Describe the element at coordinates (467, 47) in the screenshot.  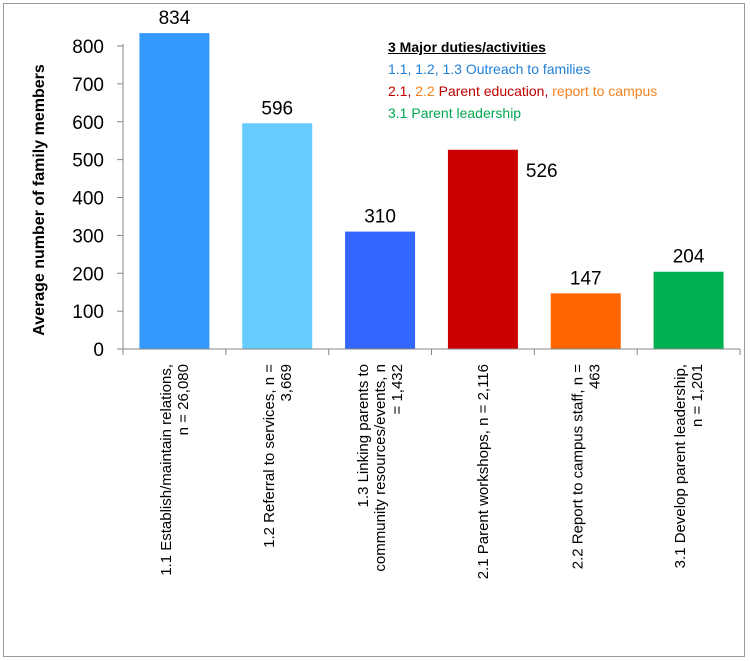
I see `legend-title: 3 Major duties/activities` at that location.